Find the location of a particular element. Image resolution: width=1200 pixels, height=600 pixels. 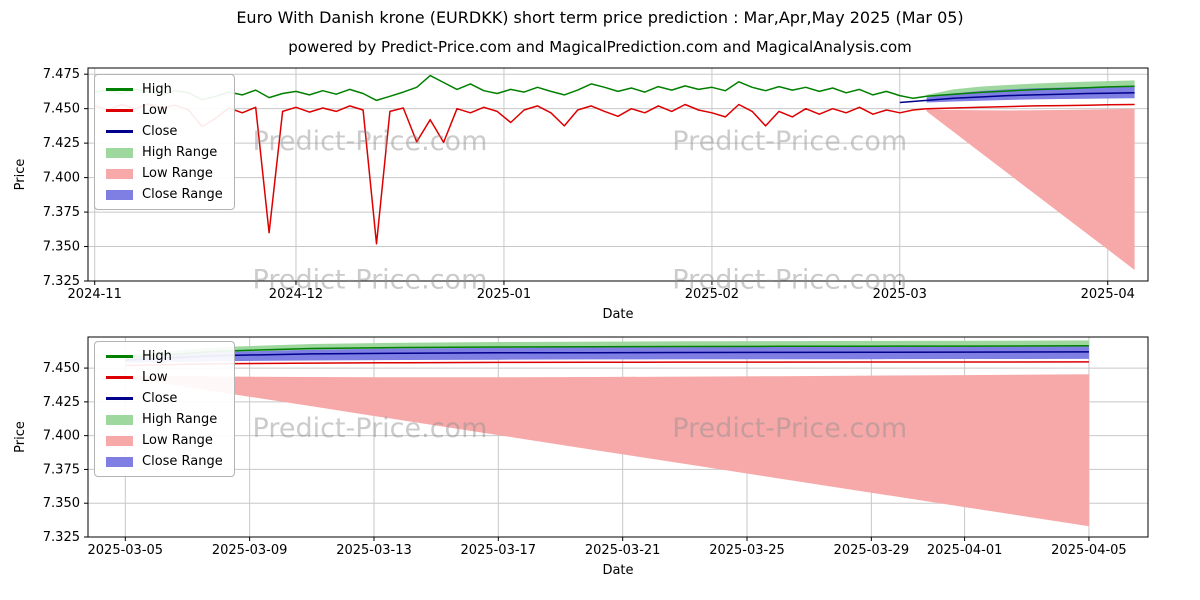

series-low-line is located at coordinates (607, 364).